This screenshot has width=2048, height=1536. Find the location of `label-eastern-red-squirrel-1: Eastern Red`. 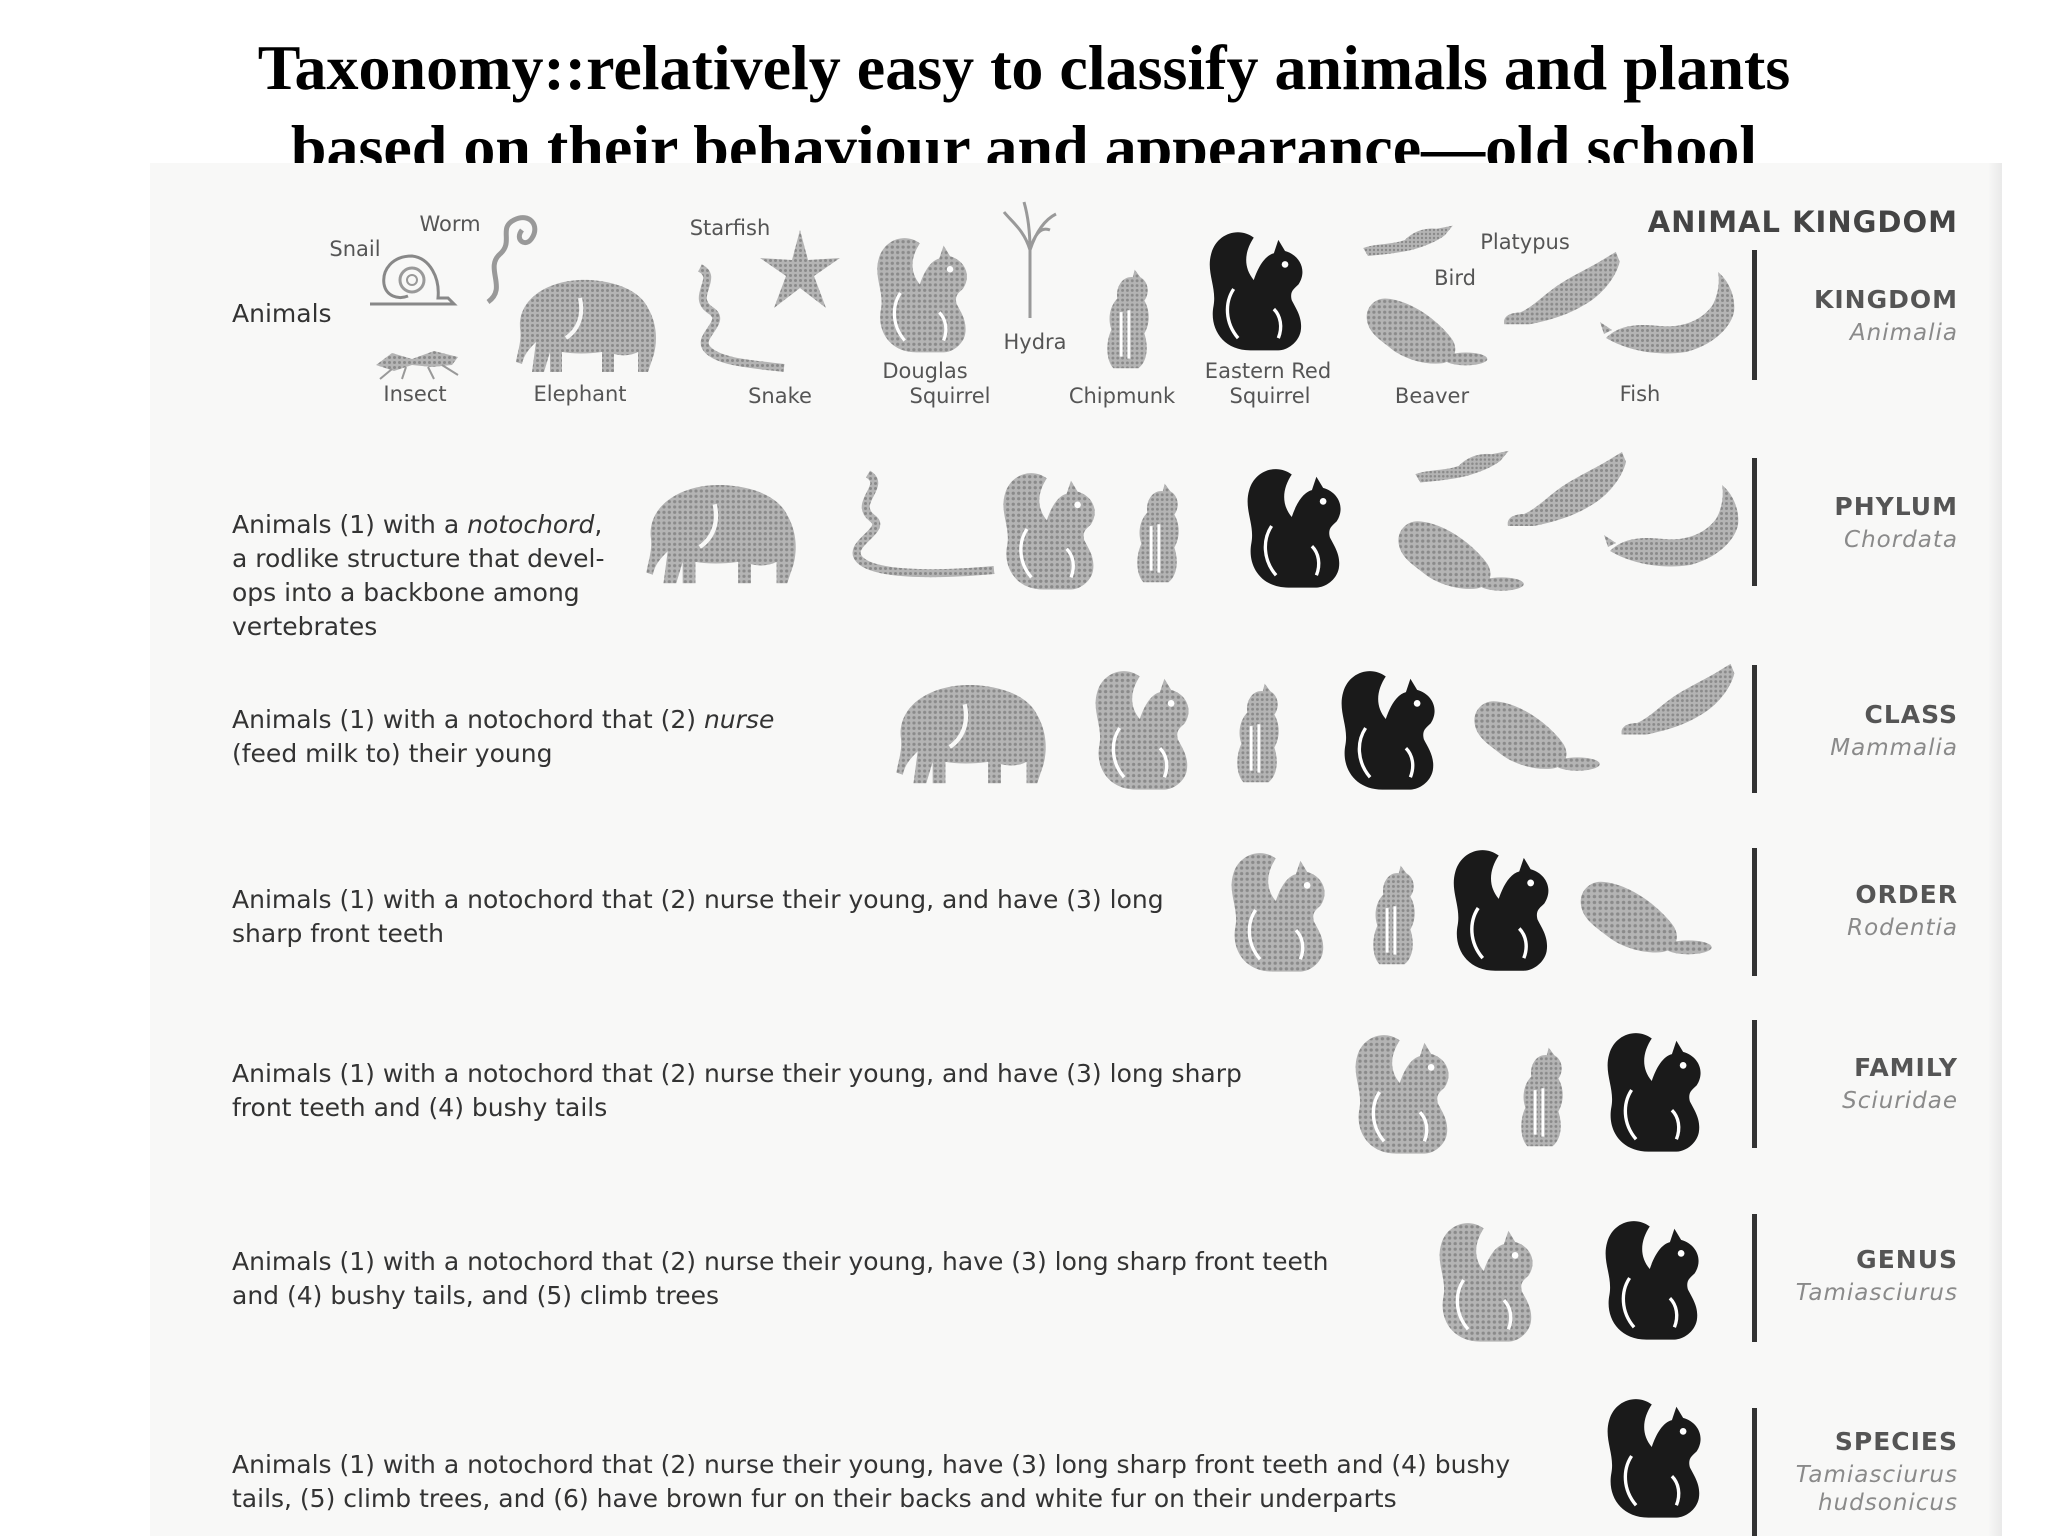

label-eastern-red-squirrel-1: Eastern Red is located at coordinates (1268, 371).